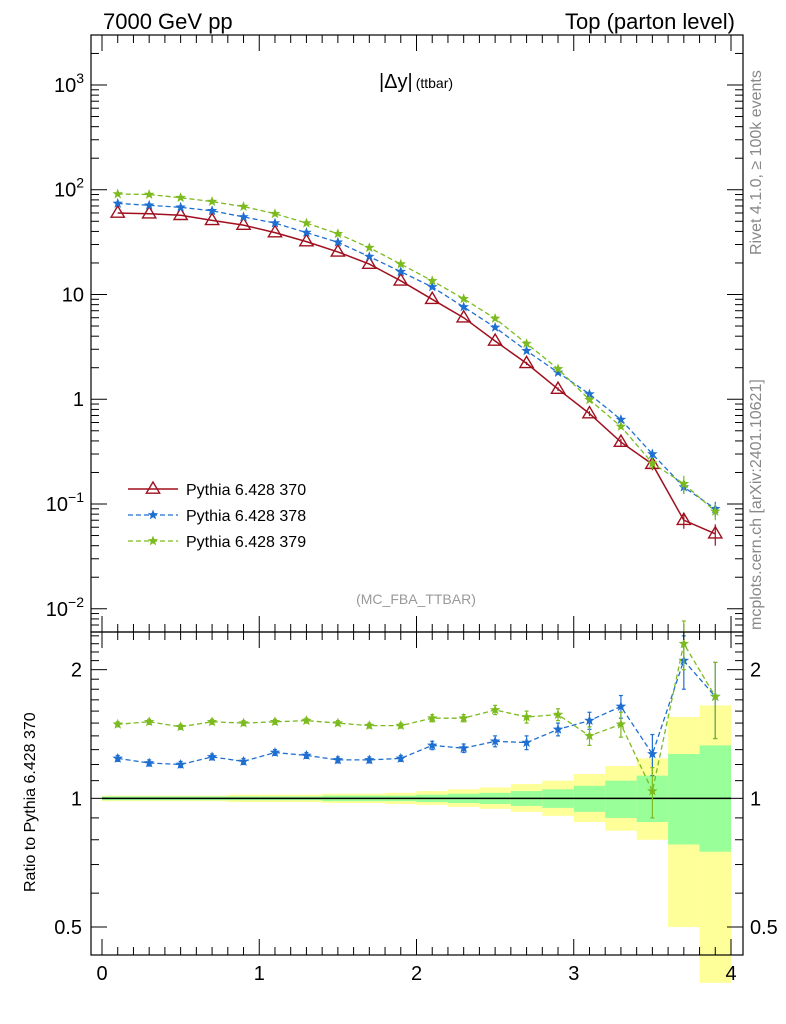 Image resolution: width=786 pixels, height=1024 pixels. Describe the element at coordinates (756, 504) in the screenshot. I see `mcplots-label: mcplots.cern.ch [arXiv:2401.10621]` at that location.